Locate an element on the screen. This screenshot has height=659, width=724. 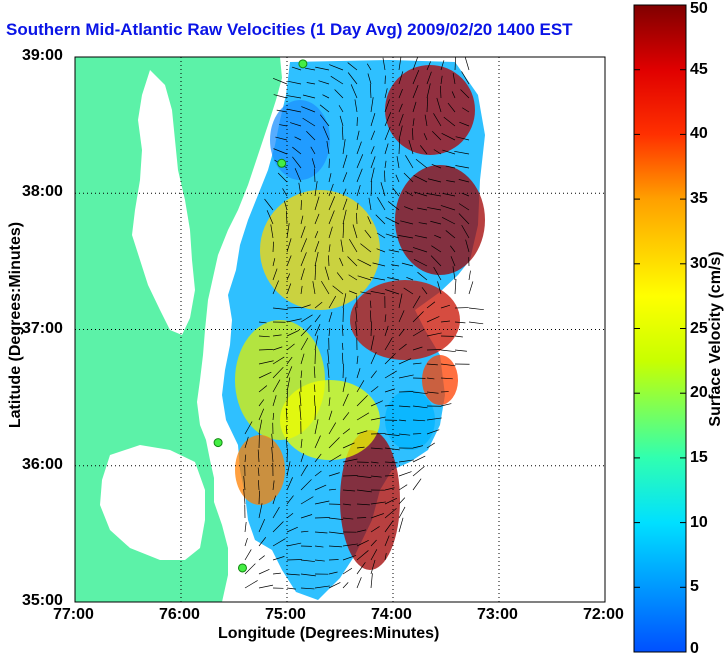
colorbar-label: Surface Velocity (cm/s) is located at coordinates (715, 339).